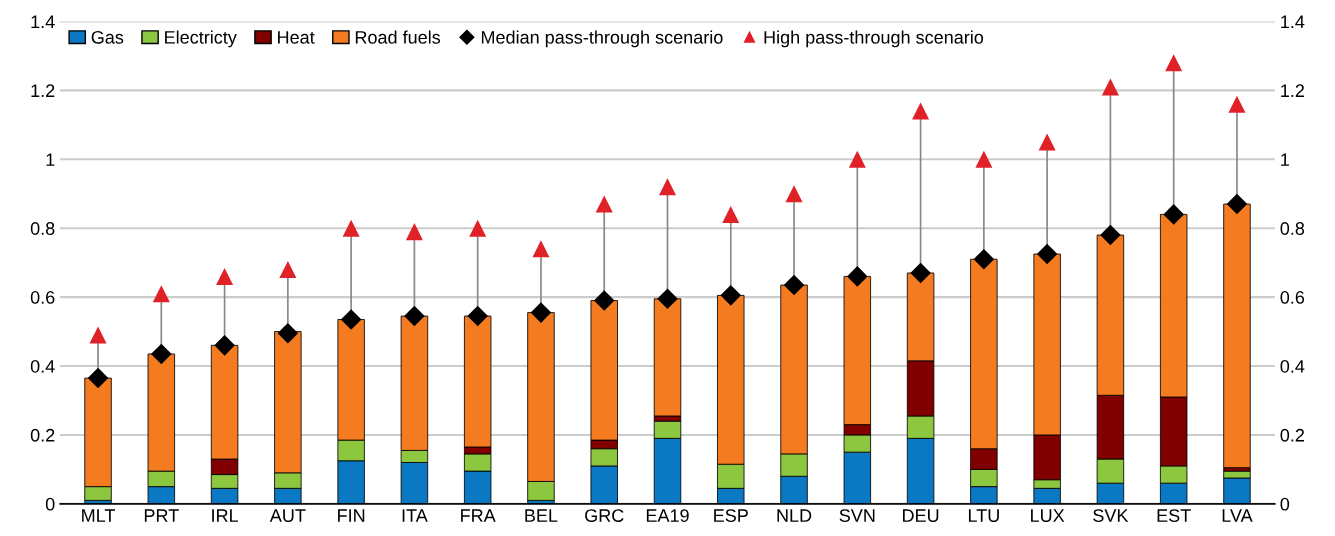 The height and width of the screenshot is (536, 1335). Describe the element at coordinates (1292, 297) in the screenshot. I see `y2-tick-label: 0.6` at that location.